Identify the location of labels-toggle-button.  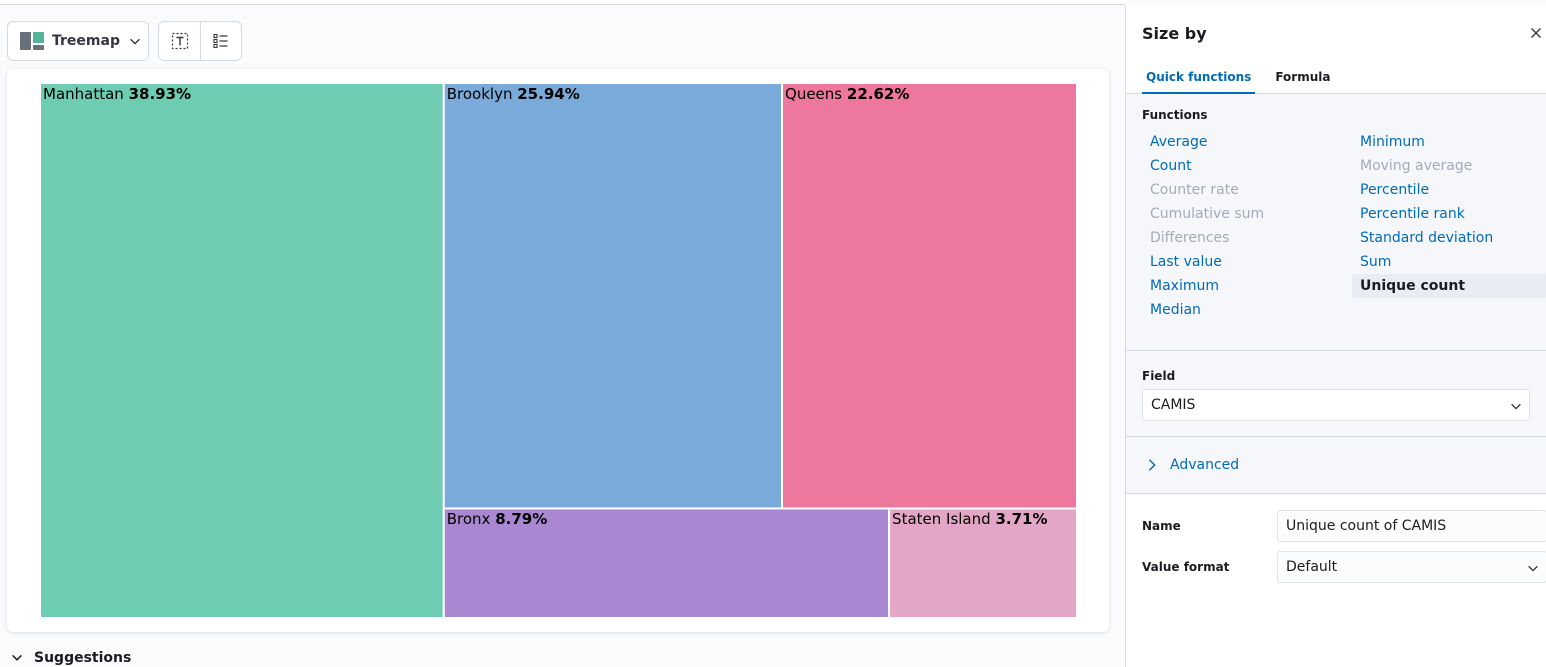
(179, 41).